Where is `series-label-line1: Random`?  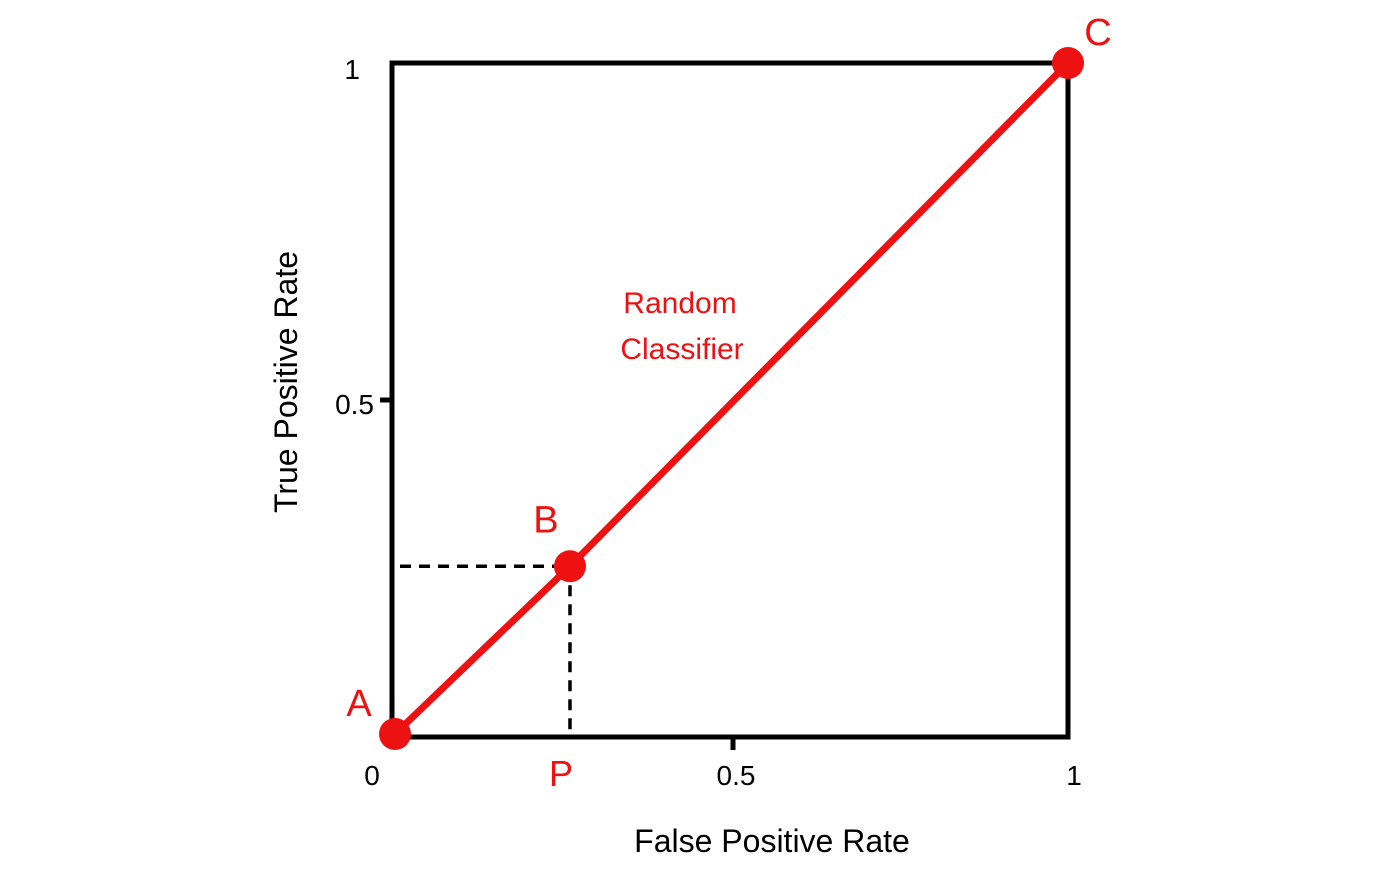
series-label-line1: Random is located at coordinates (679, 303).